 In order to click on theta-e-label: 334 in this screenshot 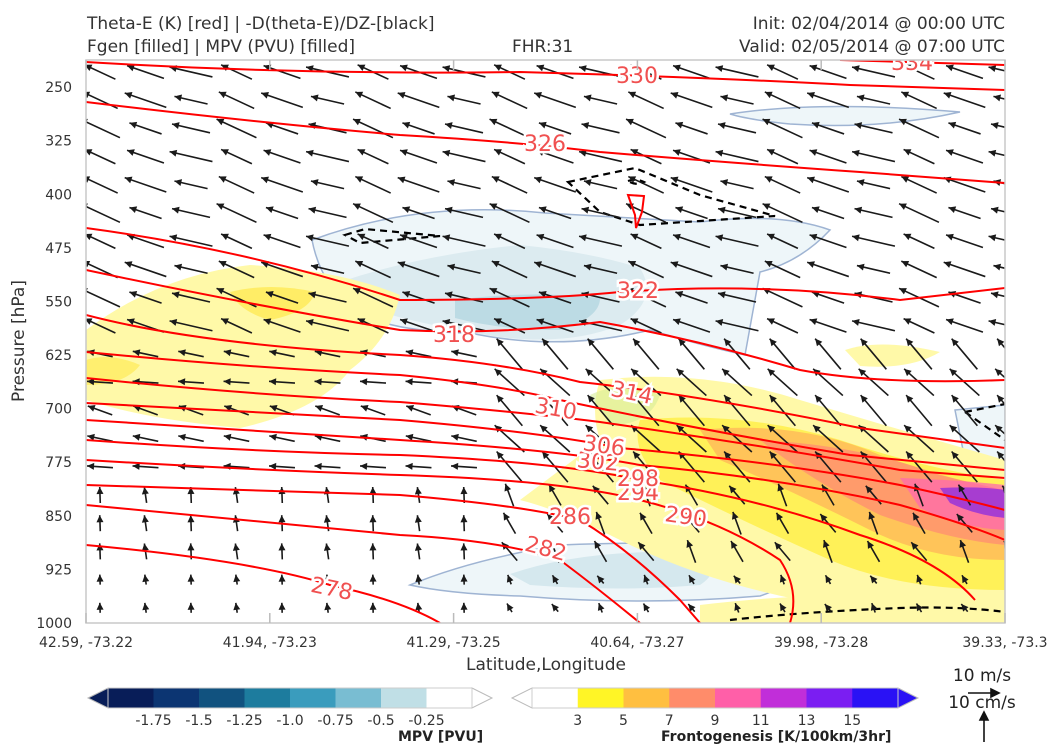, I will do `click(912, 63)`.